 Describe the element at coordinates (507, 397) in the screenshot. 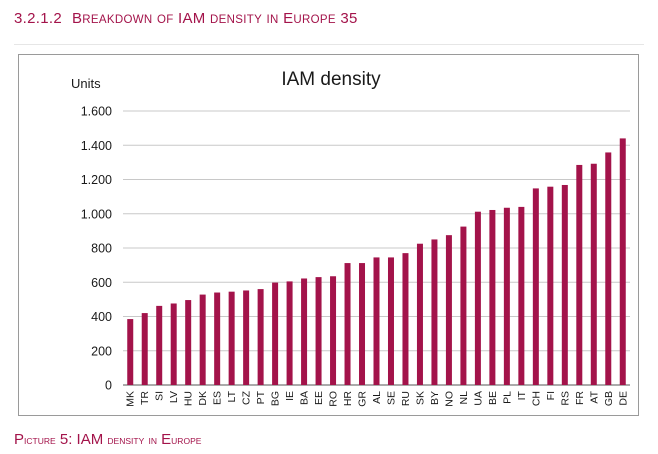

I see `x-tick-label: PL` at that location.